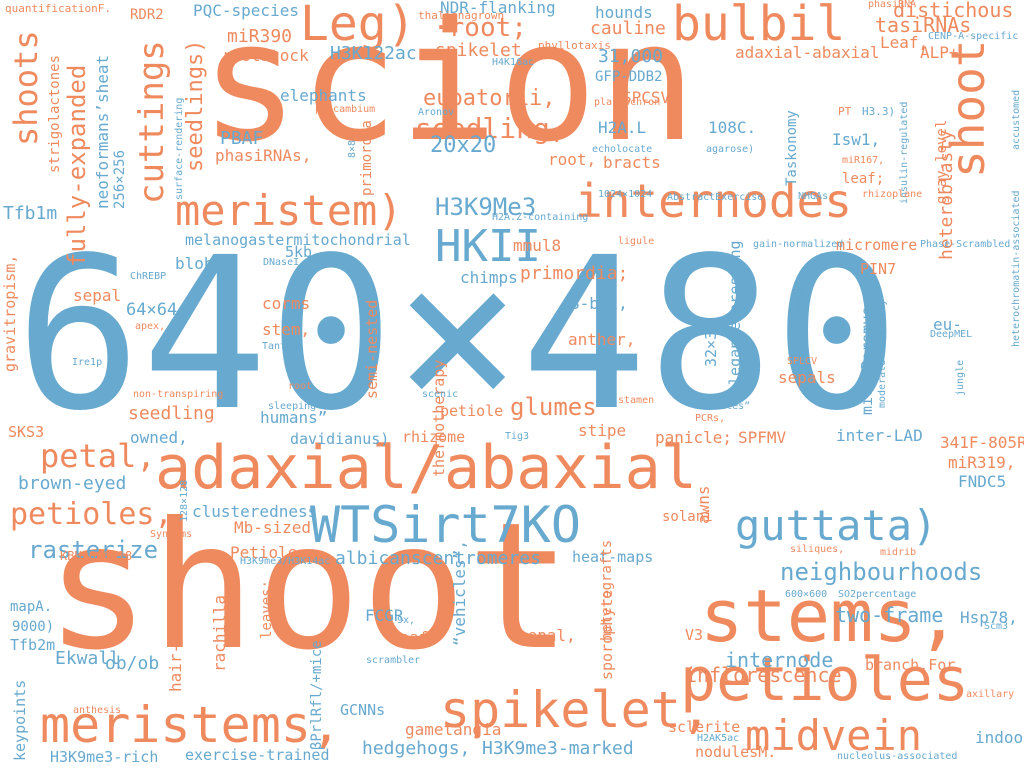  Describe the element at coordinates (798, 244) in the screenshot. I see `word-gain-normalized: gain-normalized` at that location.